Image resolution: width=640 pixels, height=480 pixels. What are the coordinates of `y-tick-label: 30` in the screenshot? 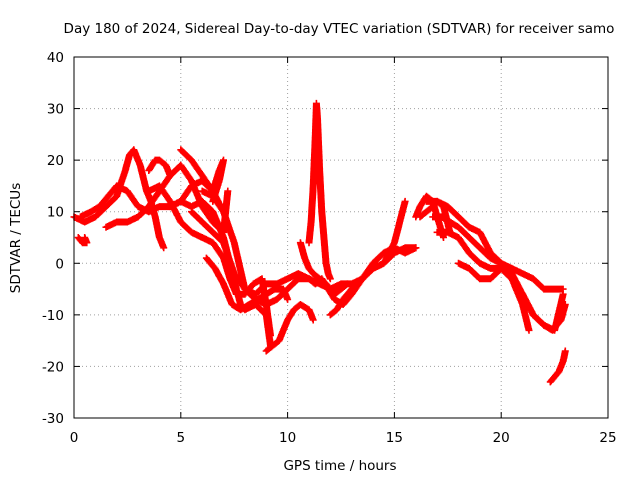 It's located at (55, 110).